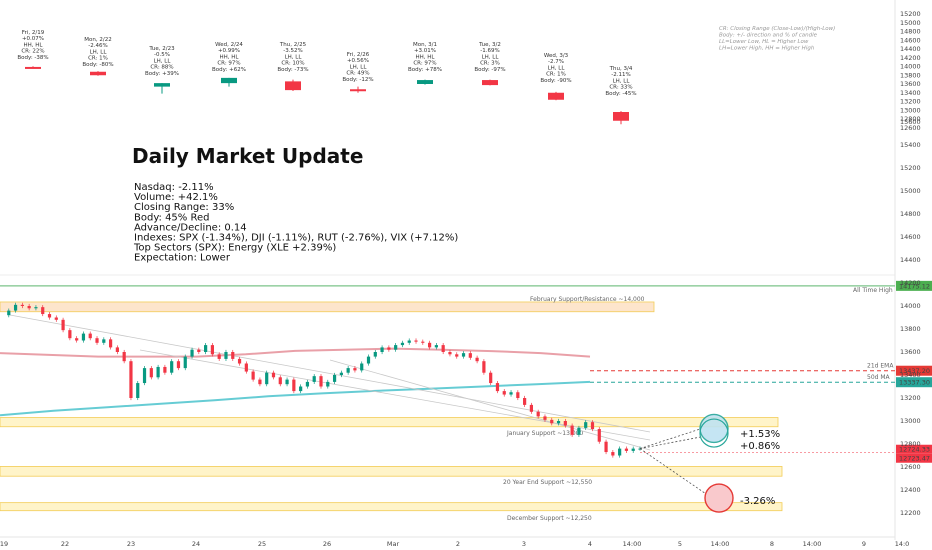  What do you see at coordinates (910, 49) in the screenshot?
I see `top-price-tick: 14400` at bounding box center [910, 49].